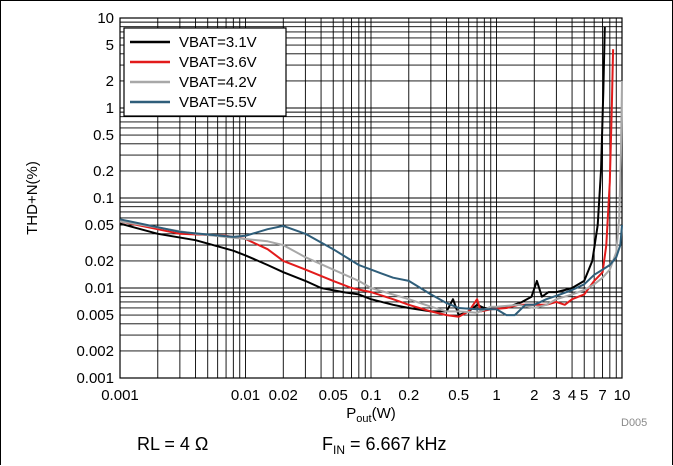  I want to click on x-tick-label: 0.05, so click(333, 395).